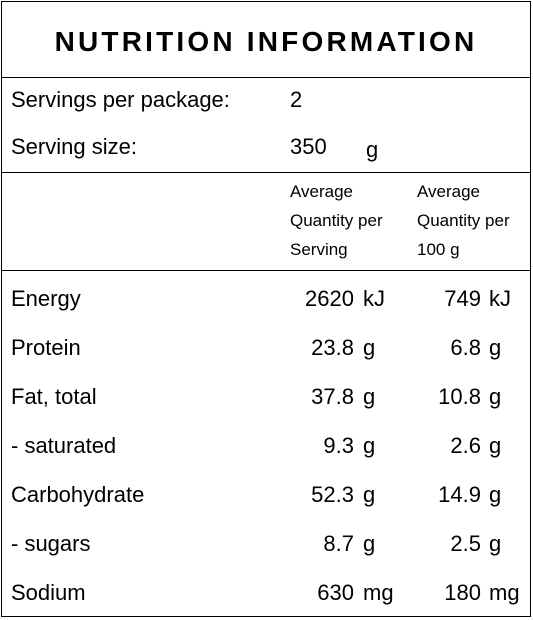  I want to click on header-per-100g-line: Quantity per, so click(463, 220).